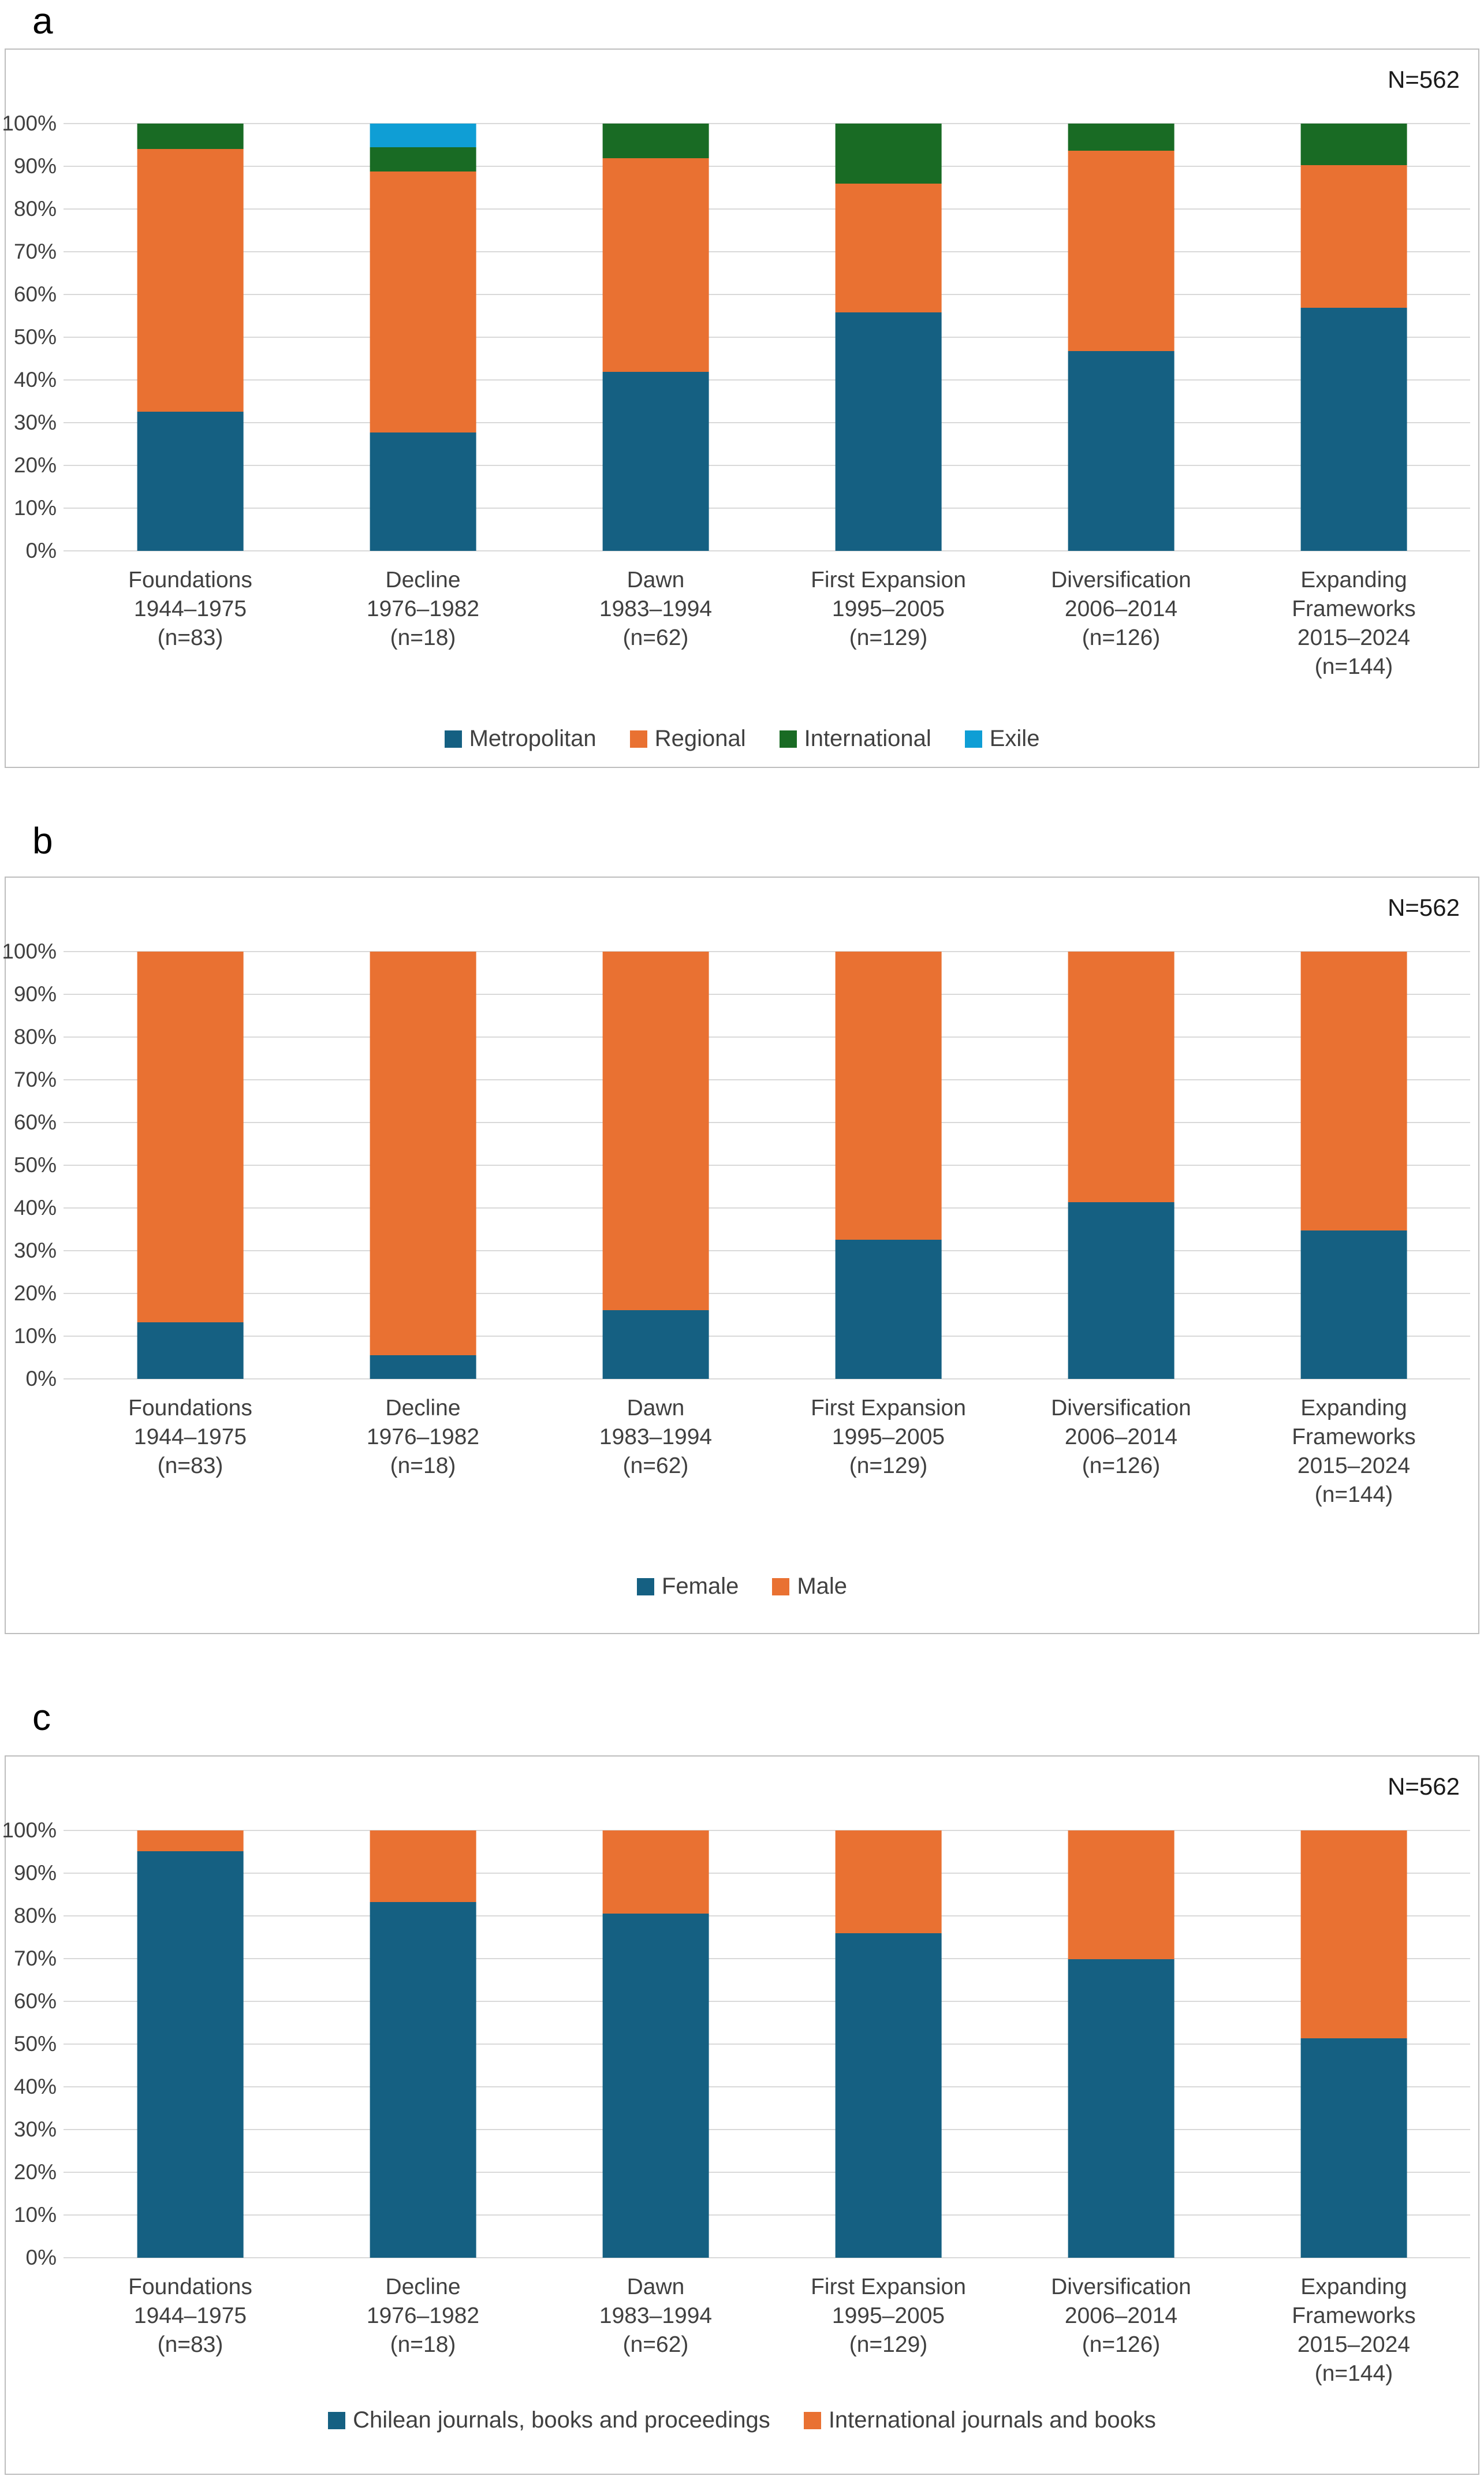  What do you see at coordinates (29, 123) in the screenshot?
I see `y-axis-tick-label: 100%` at bounding box center [29, 123].